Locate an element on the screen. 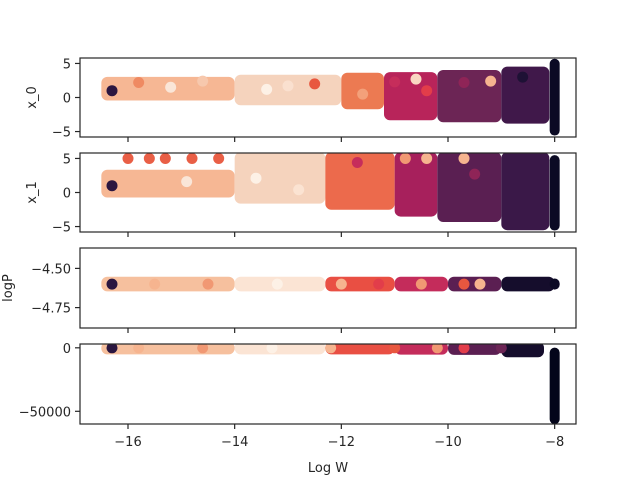  y-axis-label: x_1 is located at coordinates (32, 192).